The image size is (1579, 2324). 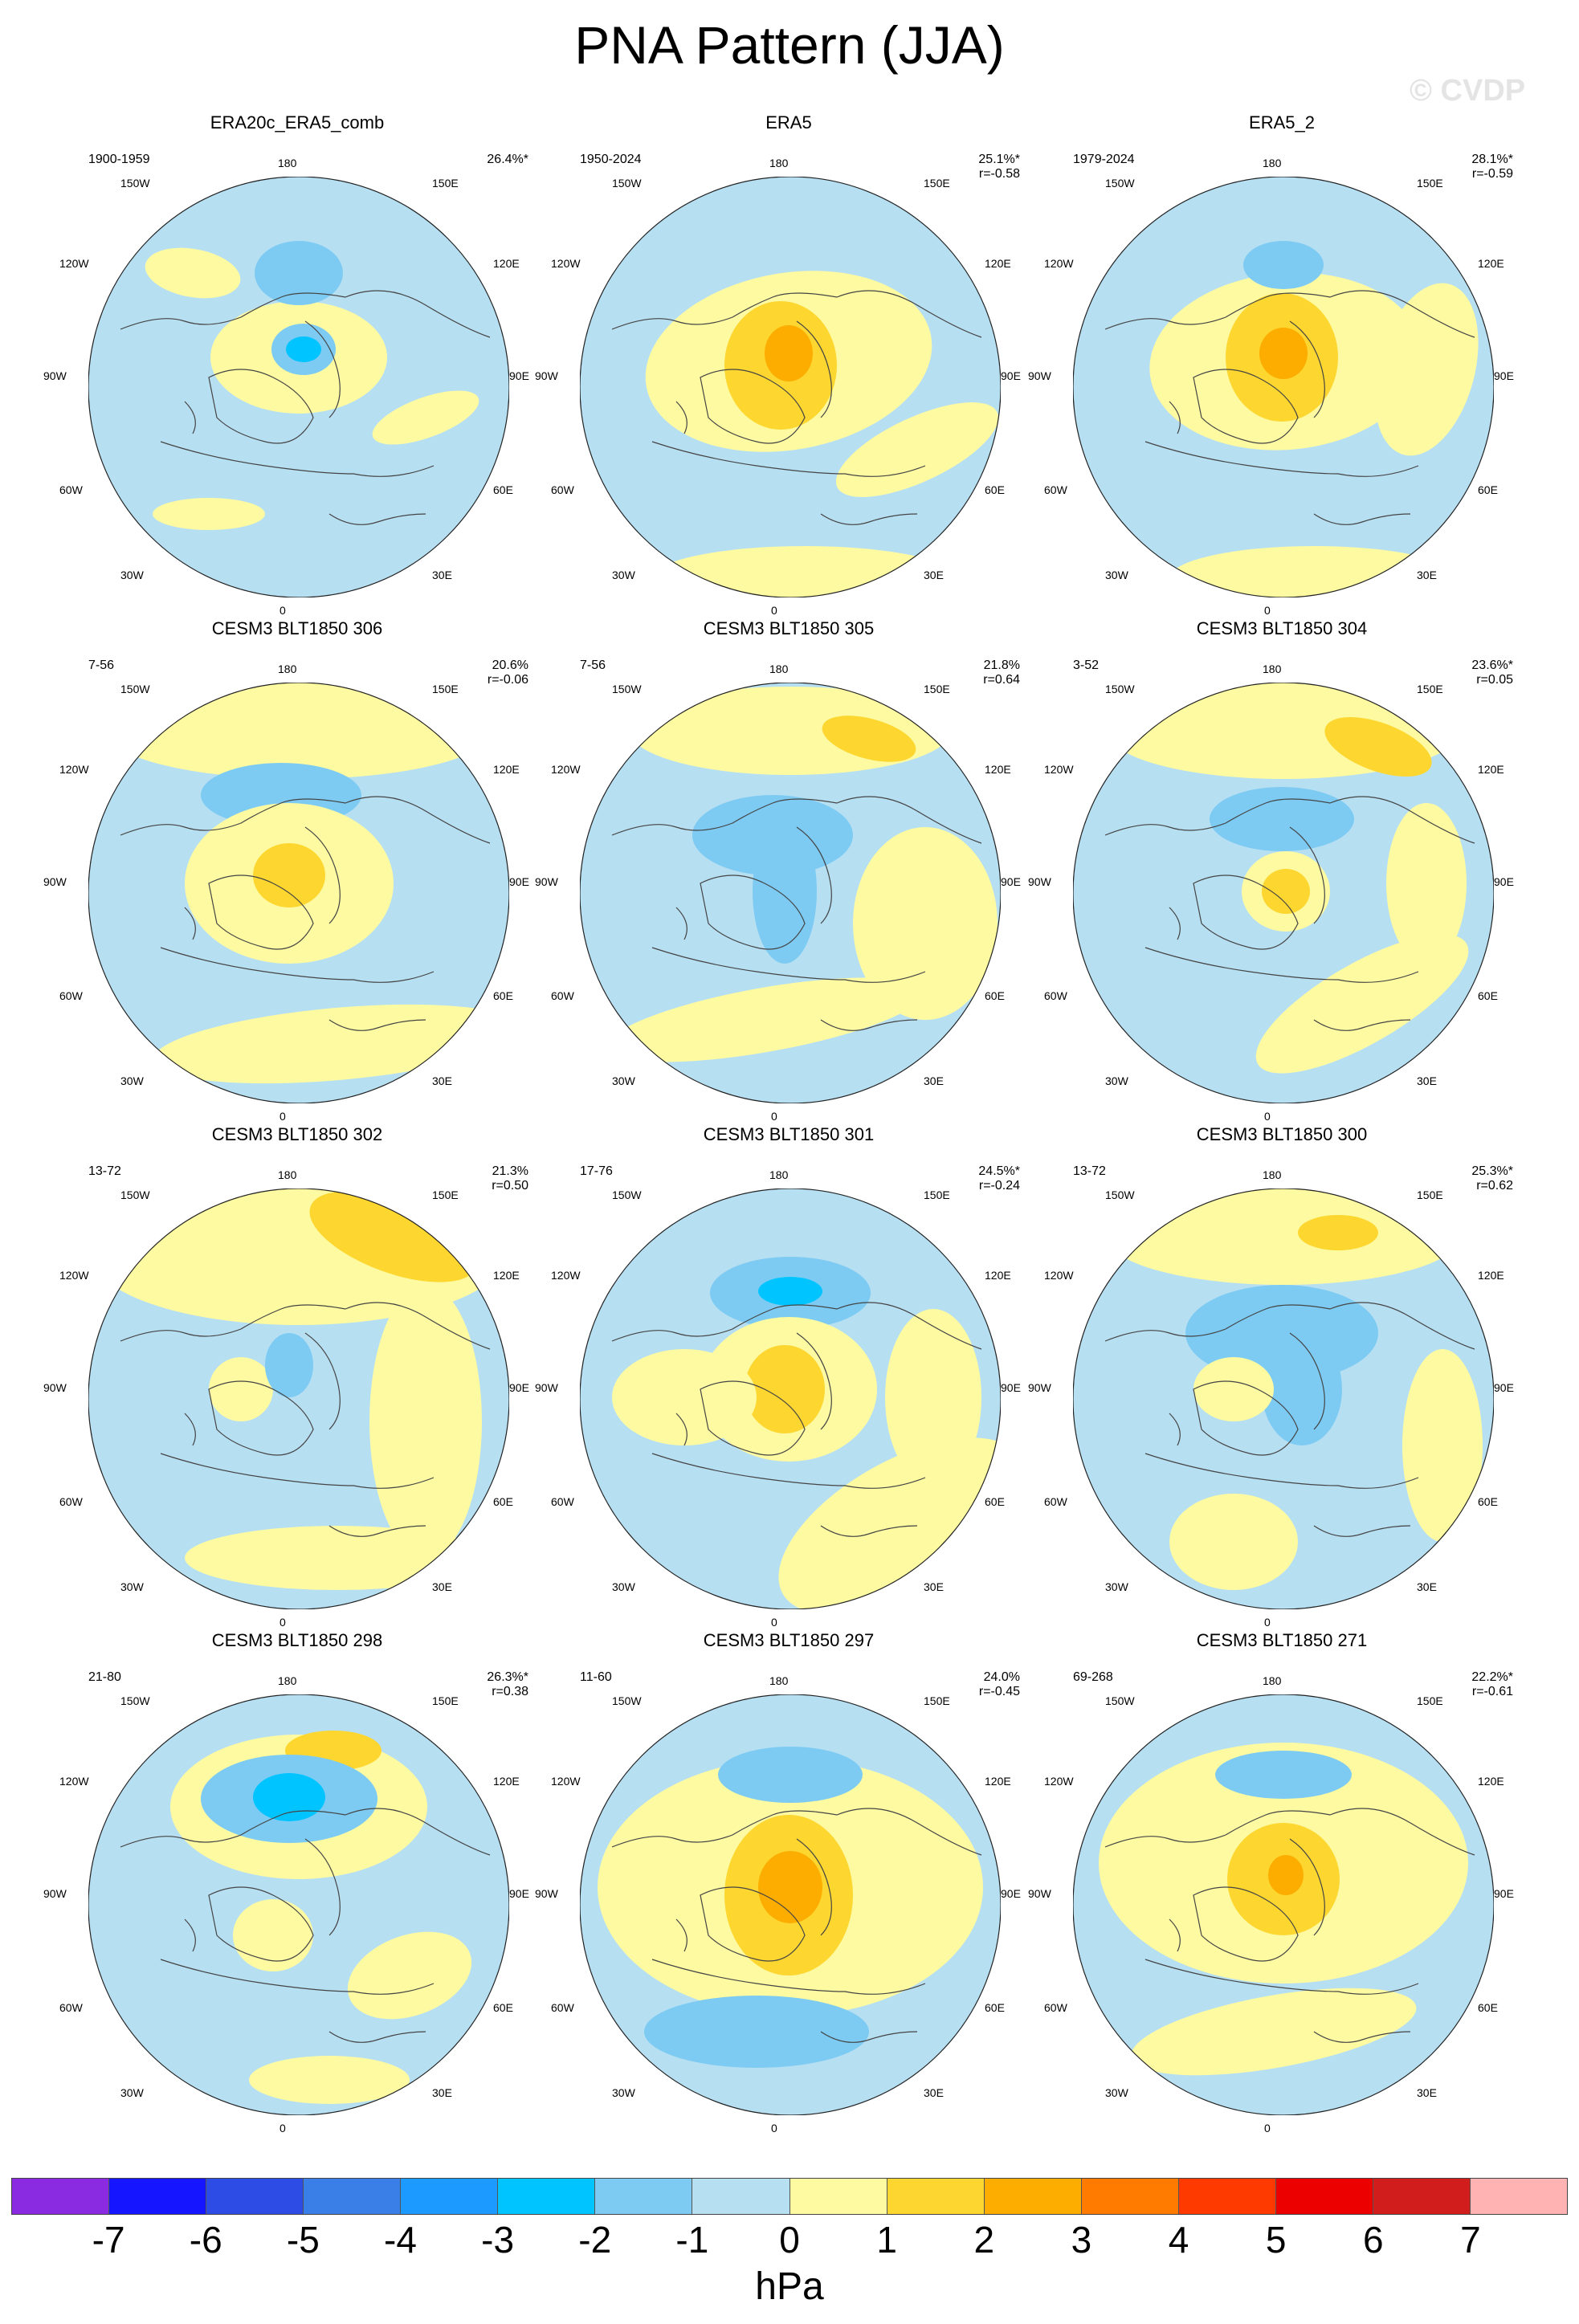 I want to click on variance-explained: 26.4%*, so click(x=507, y=159).